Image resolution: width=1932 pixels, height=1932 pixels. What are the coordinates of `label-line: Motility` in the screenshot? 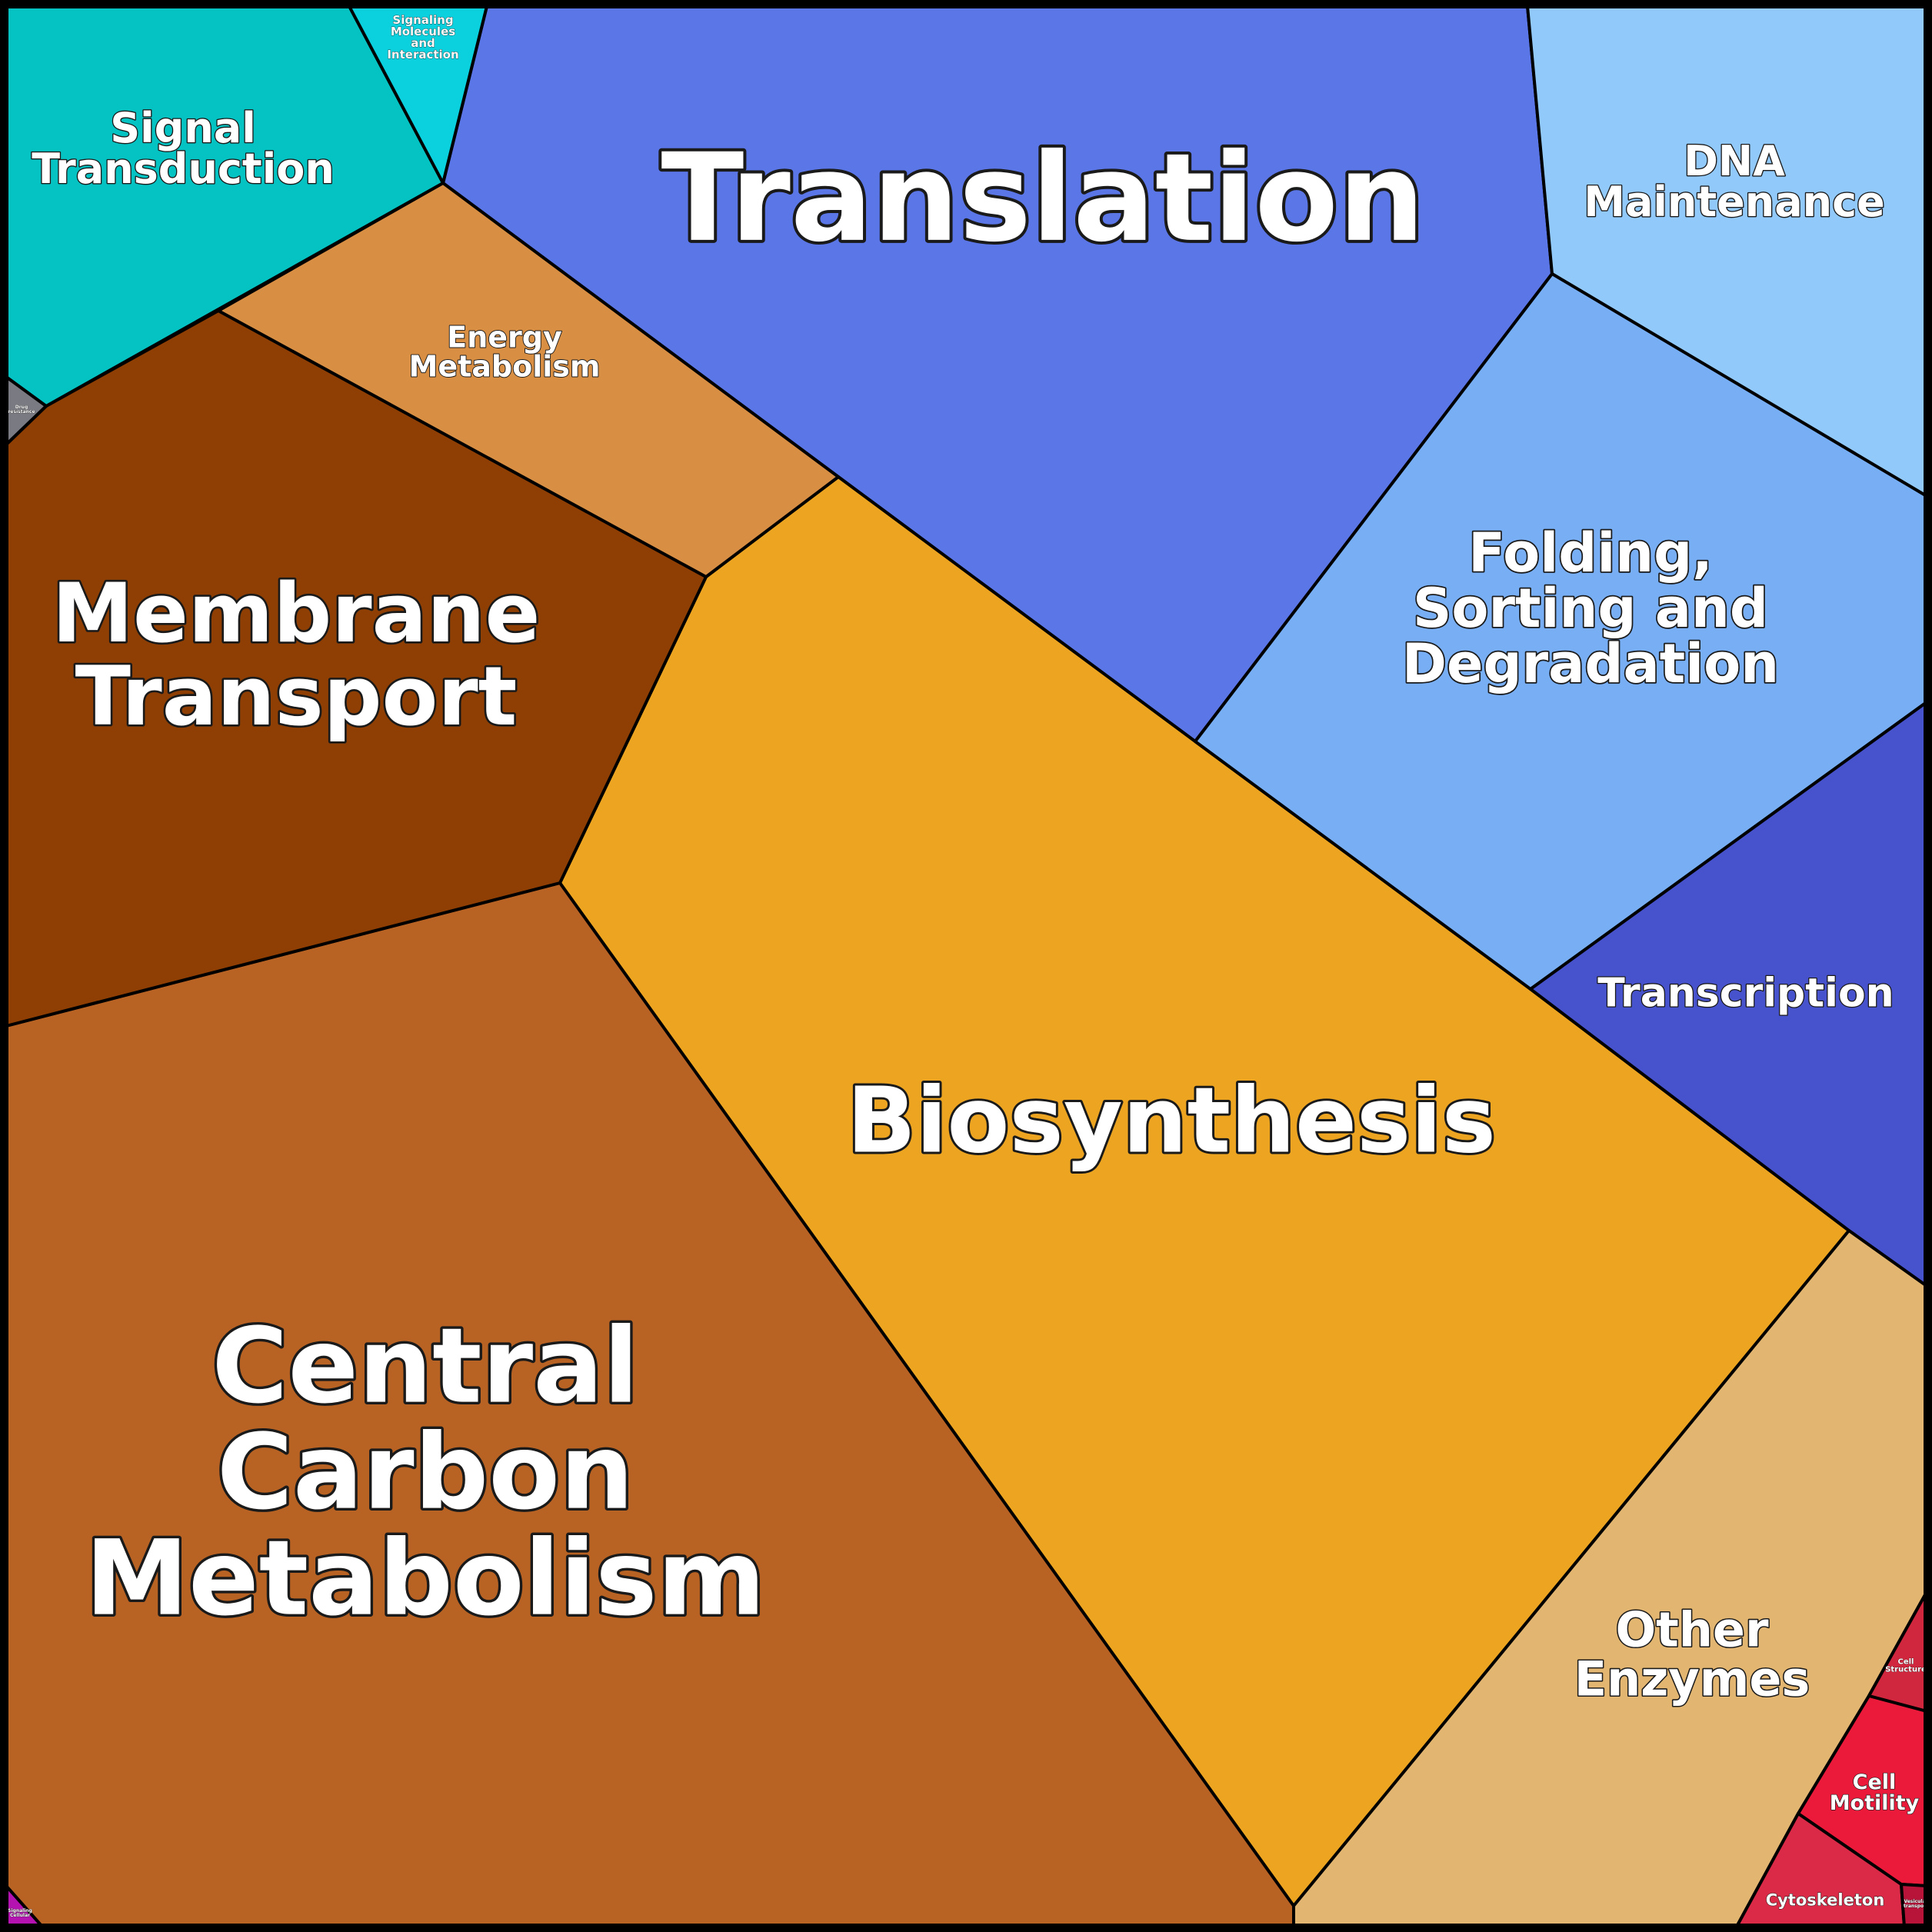 It's located at (1875, 1803).